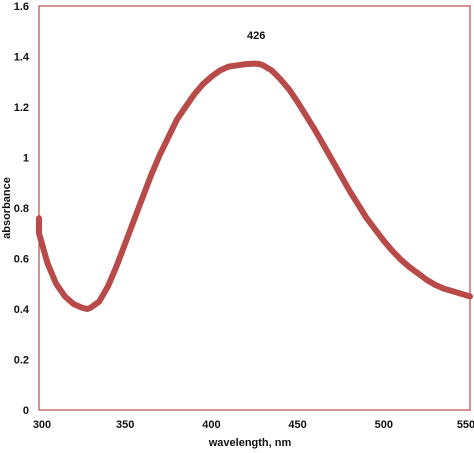 The height and width of the screenshot is (453, 474). I want to click on y-tick-label: 0.6, so click(21, 260).